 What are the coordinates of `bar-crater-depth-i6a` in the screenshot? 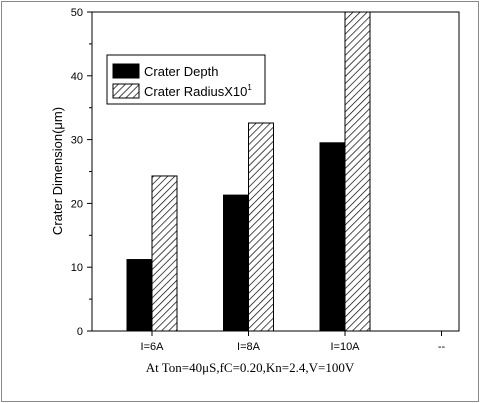 It's located at (139, 295).